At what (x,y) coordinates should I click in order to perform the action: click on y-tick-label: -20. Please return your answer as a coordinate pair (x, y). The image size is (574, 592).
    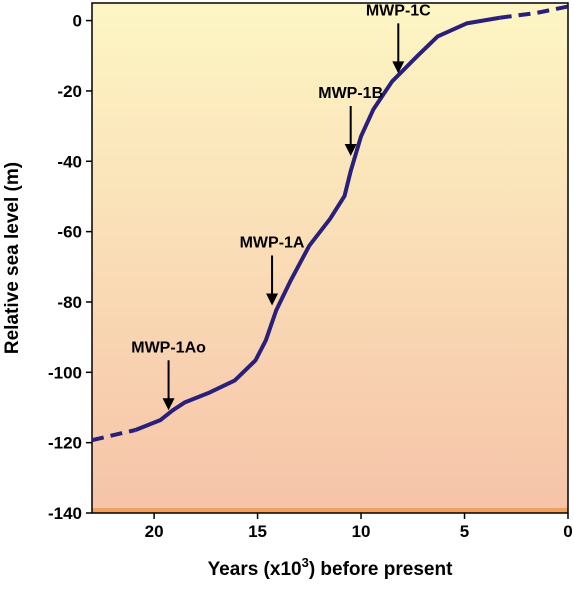
    Looking at the image, I should click on (69, 91).